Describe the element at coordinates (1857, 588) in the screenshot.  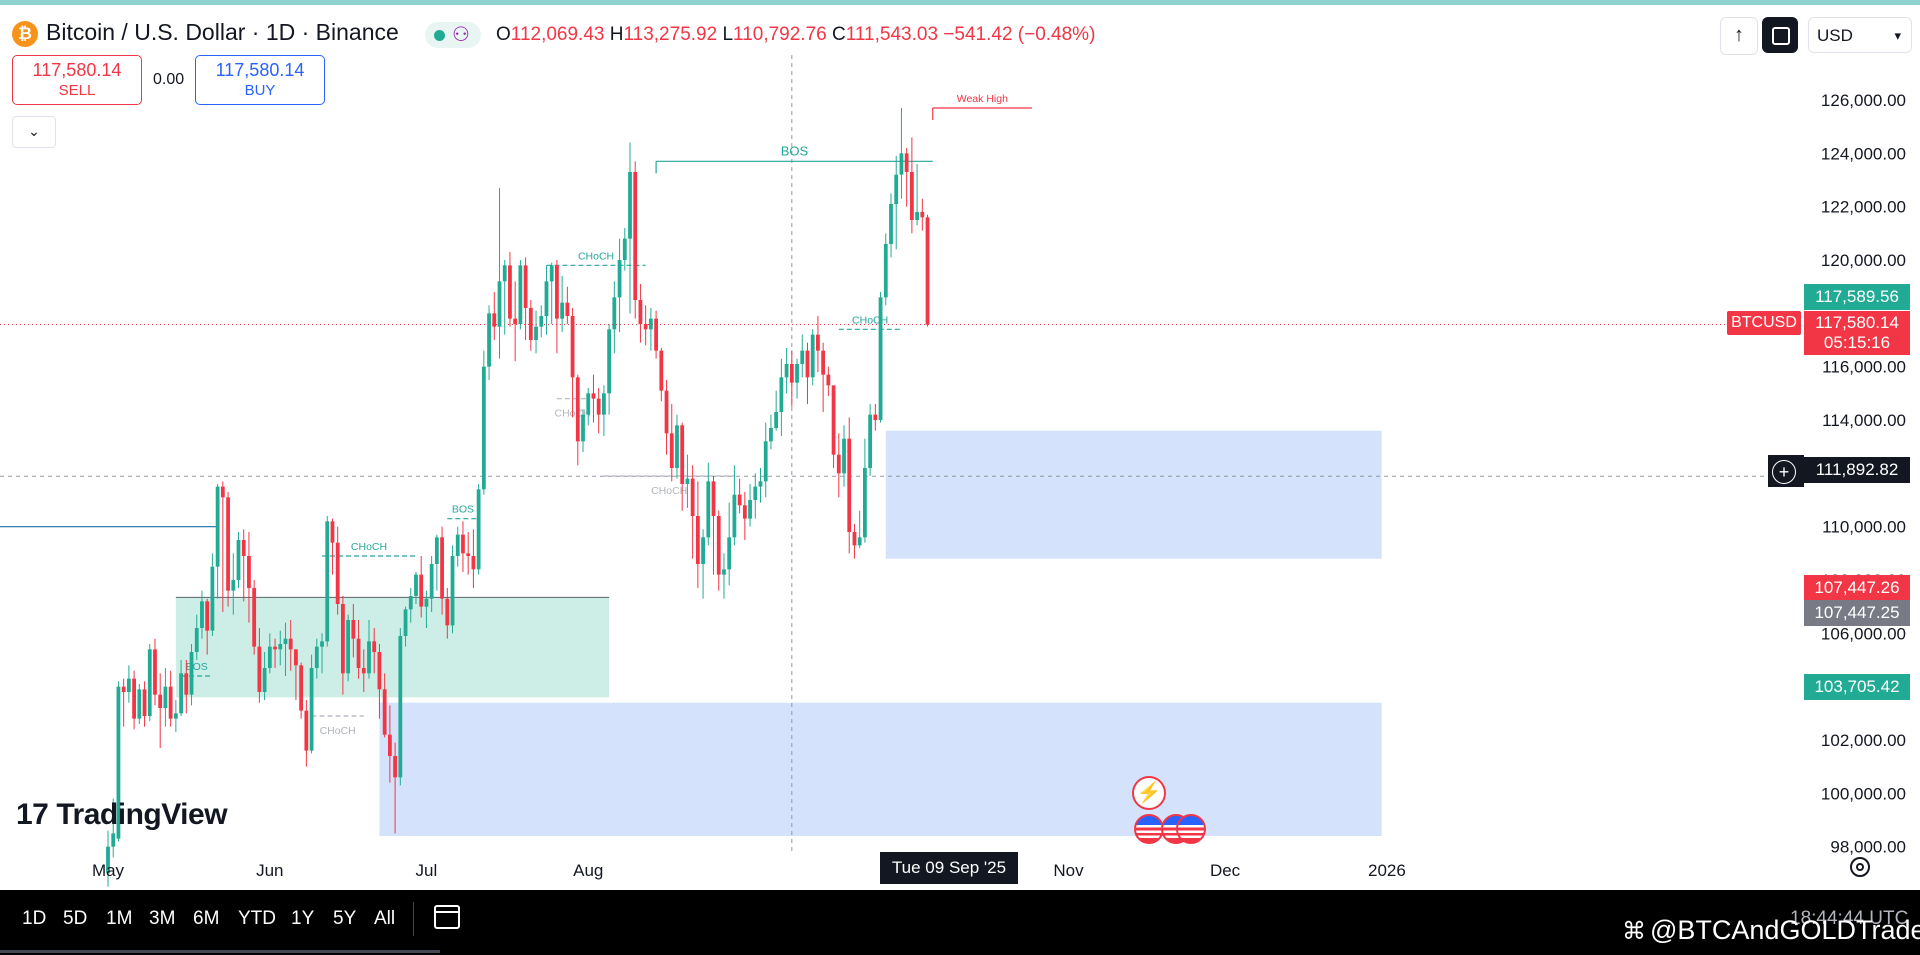
I see `low-price-tag-red: 107,447.26` at that location.